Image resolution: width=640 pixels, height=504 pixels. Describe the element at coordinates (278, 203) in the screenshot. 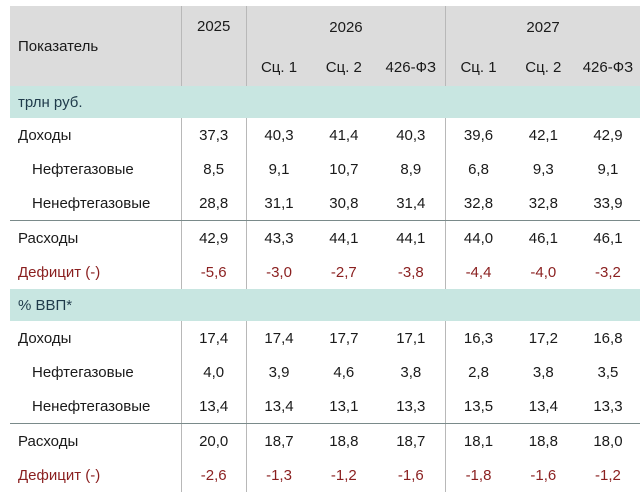

I see `value-cell: 31,1` at that location.